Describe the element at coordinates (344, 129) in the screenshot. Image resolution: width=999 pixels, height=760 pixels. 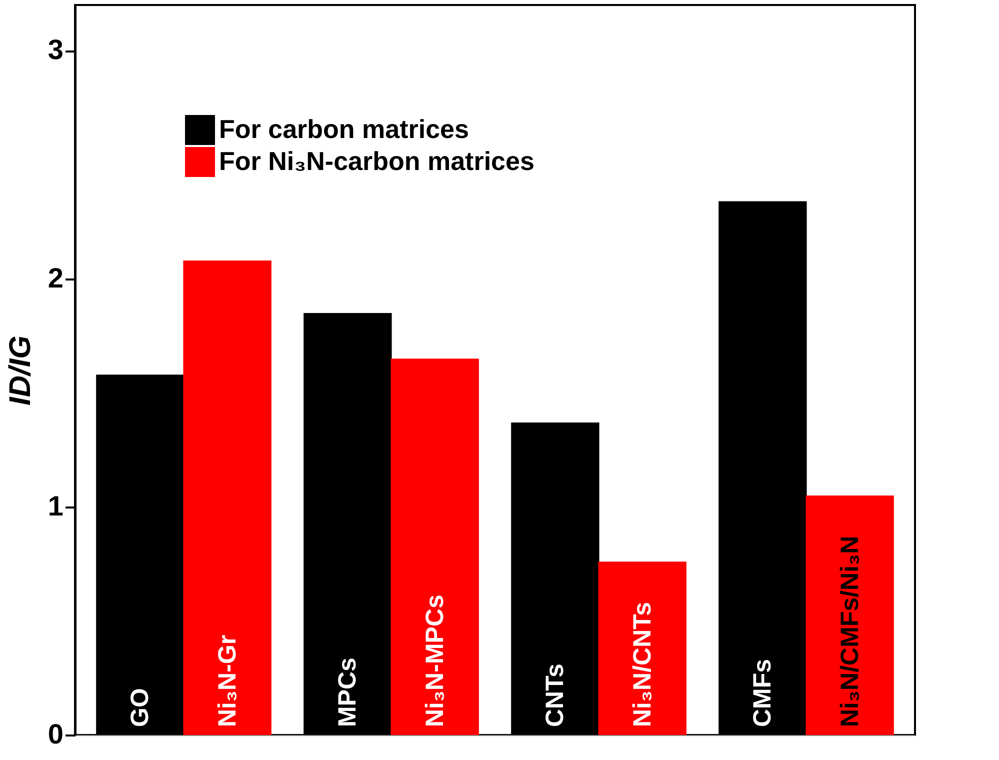
I see `legend-label: For carbon matrices` at that location.